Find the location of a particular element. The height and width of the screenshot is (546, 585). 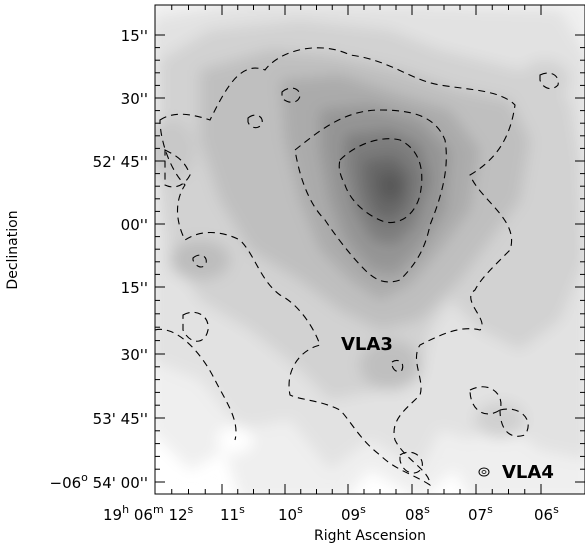

blob-left-top is located at coordinates (175, 150).